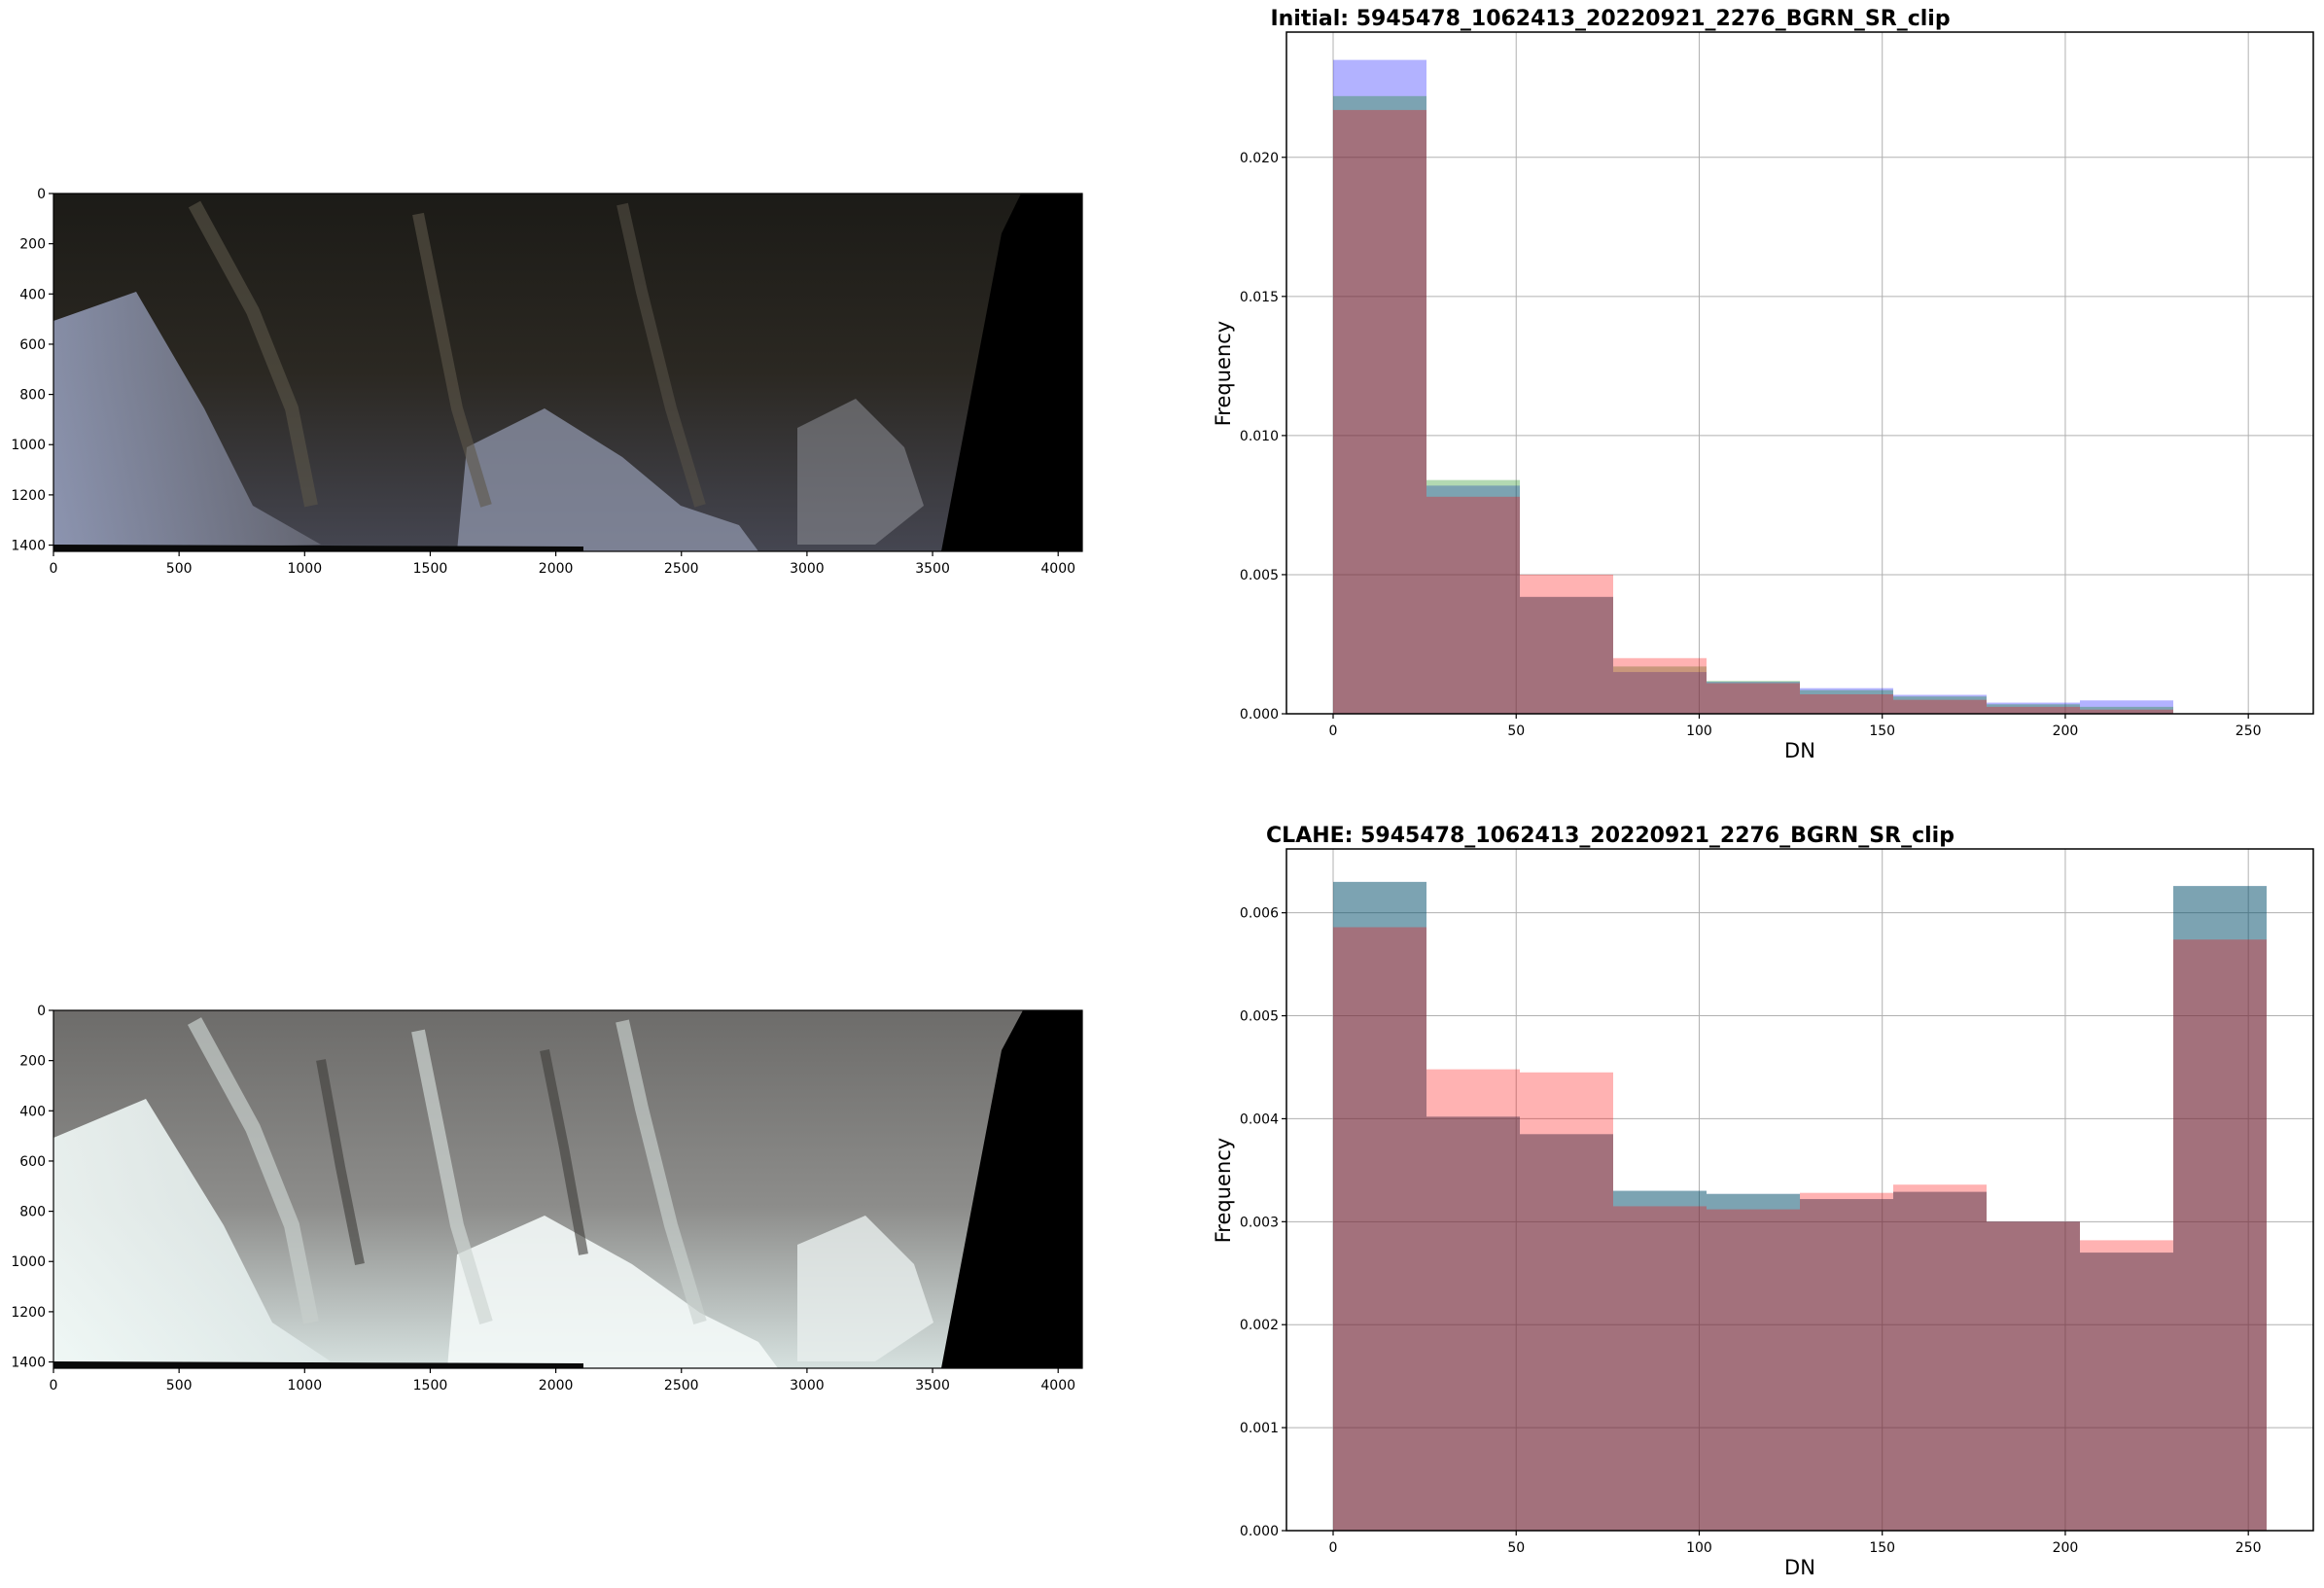 The height and width of the screenshot is (1588, 2324). I want to click on hist1-xtick-label: 250, so click(2249, 731).